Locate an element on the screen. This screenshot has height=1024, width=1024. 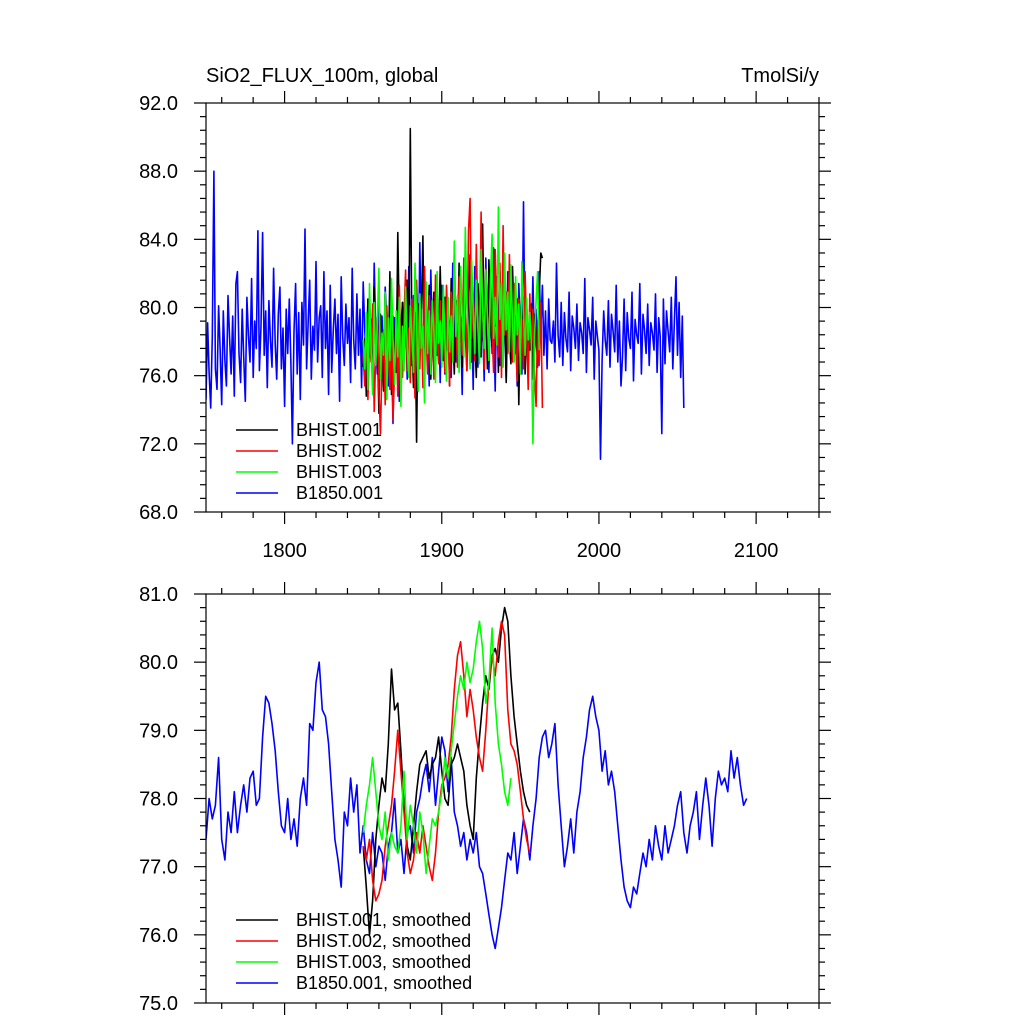
chart0-series-bhist-003line is located at coordinates (451, 325).